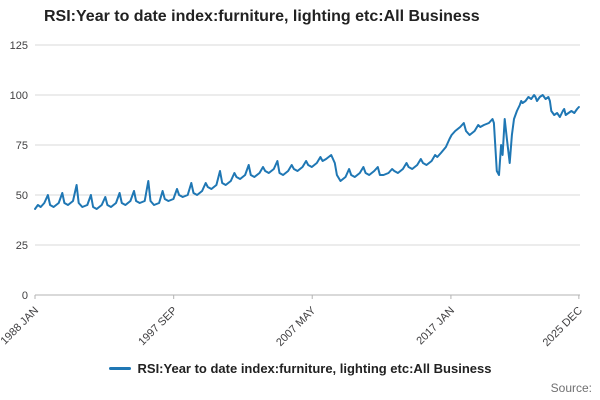 Image resolution: width=600 pixels, height=400 pixels. What do you see at coordinates (571, 388) in the screenshot?
I see `source-label: Source:` at bounding box center [571, 388].